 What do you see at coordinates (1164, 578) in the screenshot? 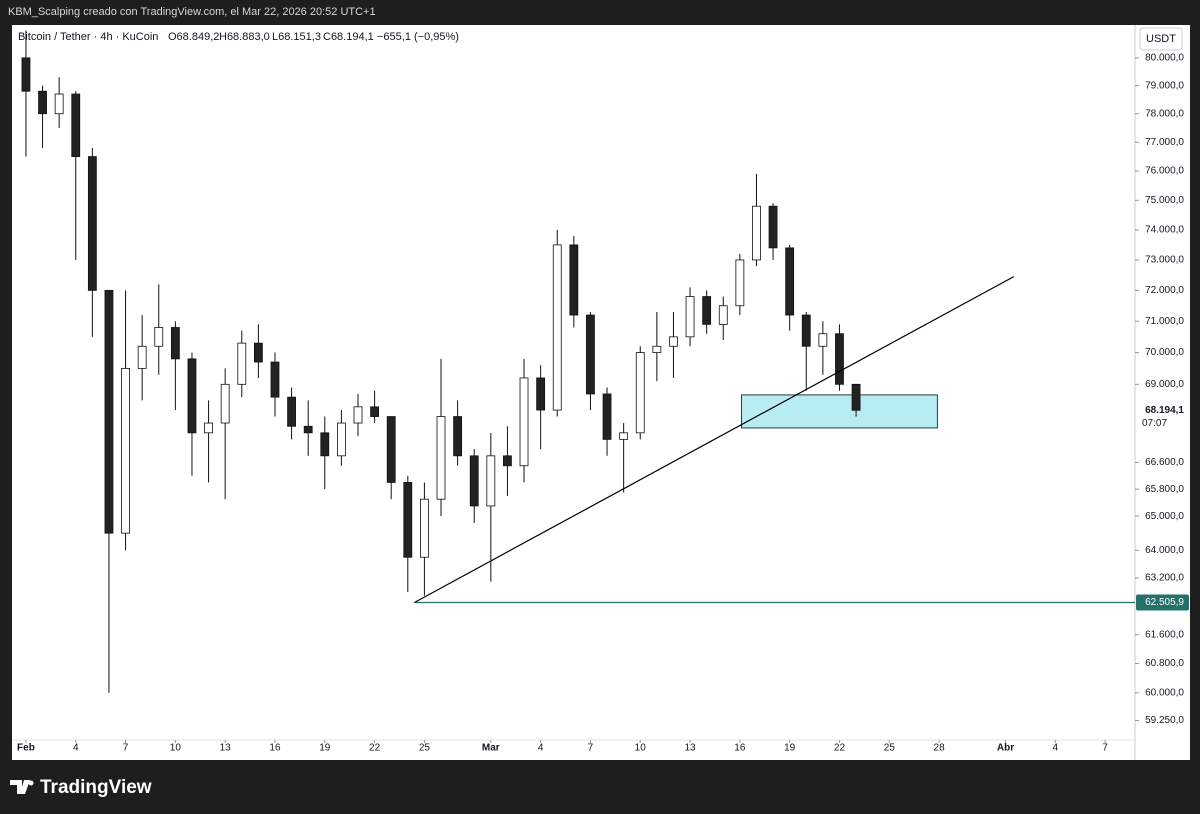
I see `y-tick-label: 63.200,0` at bounding box center [1164, 578].